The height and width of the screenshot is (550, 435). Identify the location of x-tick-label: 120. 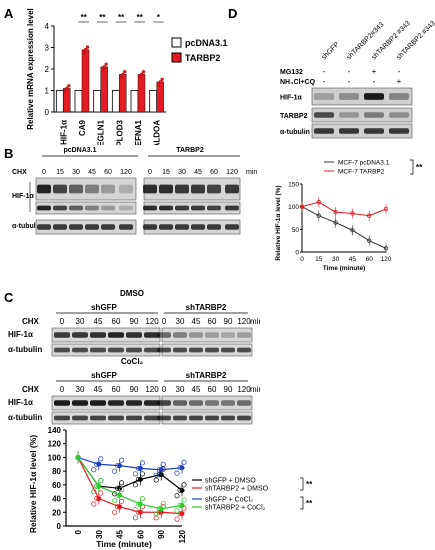
(386, 259).